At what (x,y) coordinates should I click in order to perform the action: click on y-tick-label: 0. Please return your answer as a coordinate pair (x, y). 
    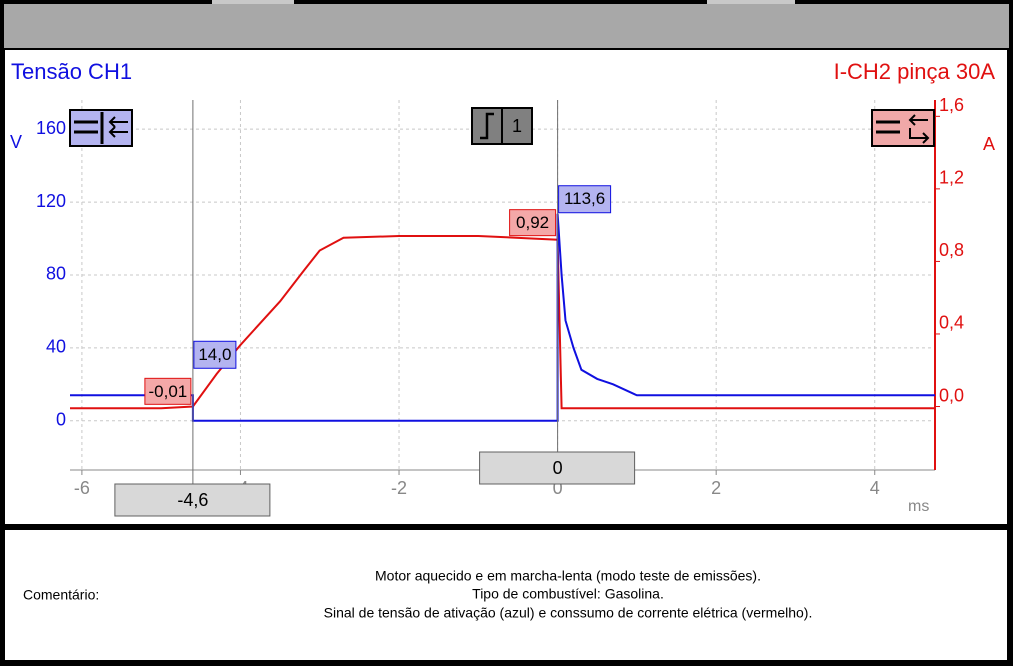
    Looking at the image, I should click on (61, 420).